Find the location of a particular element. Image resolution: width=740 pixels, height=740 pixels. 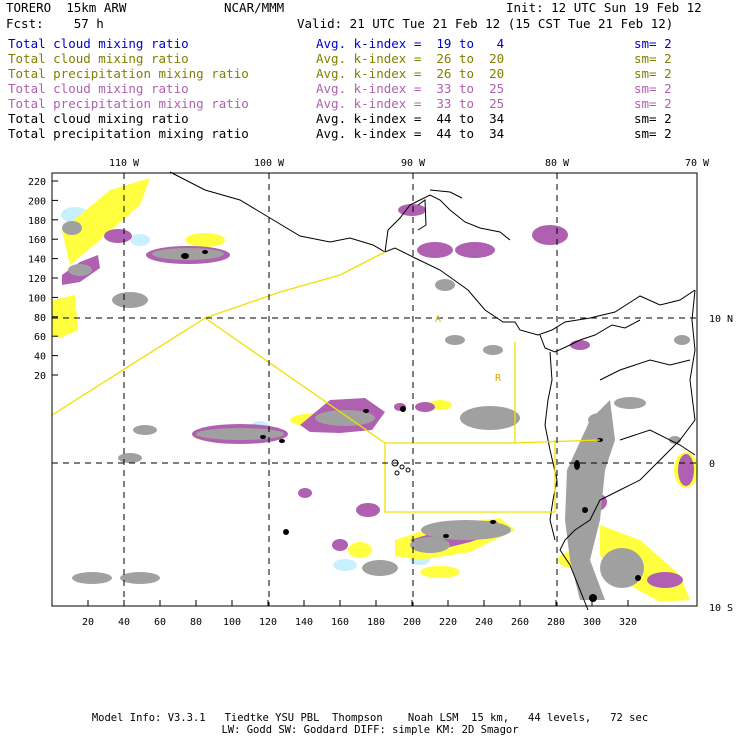

x-tick-label: 140 is located at coordinates (304, 622).